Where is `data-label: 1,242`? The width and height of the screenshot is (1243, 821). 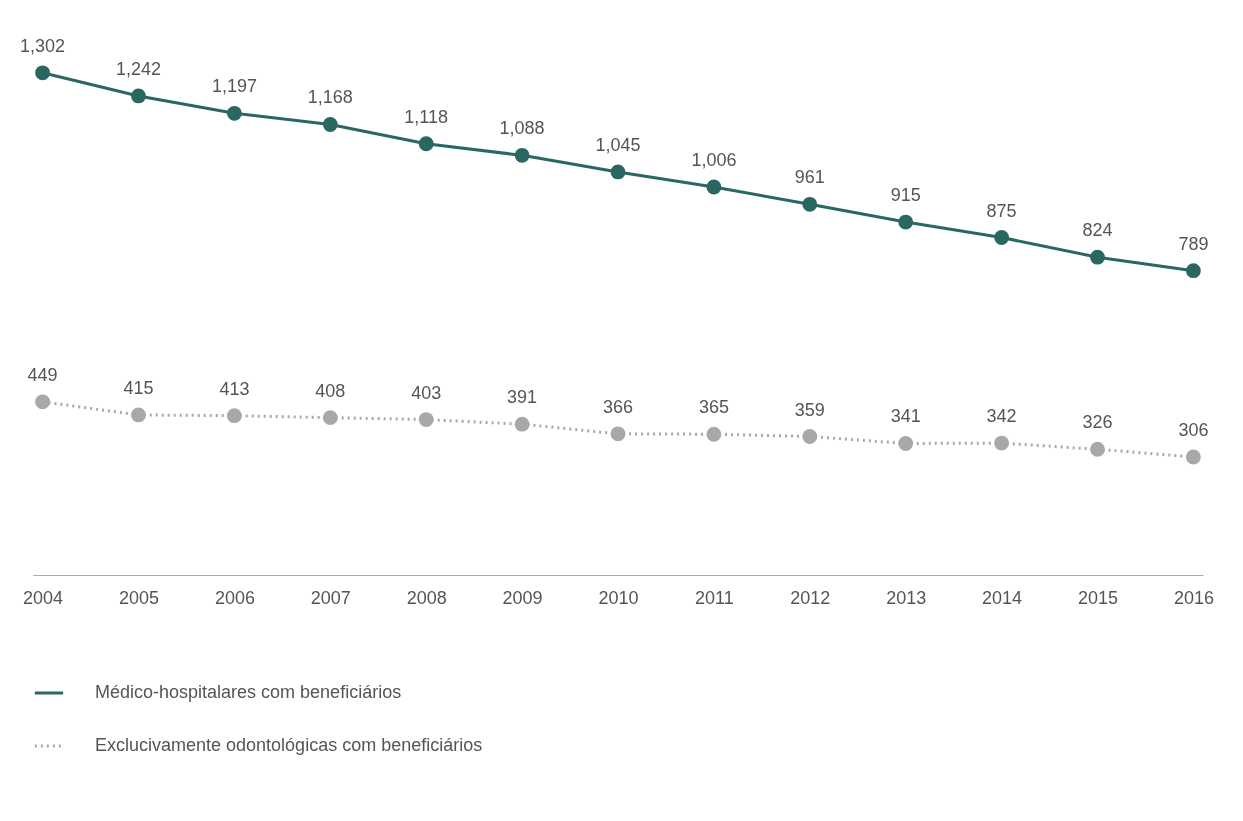
data-label: 1,242 is located at coordinates (138, 68).